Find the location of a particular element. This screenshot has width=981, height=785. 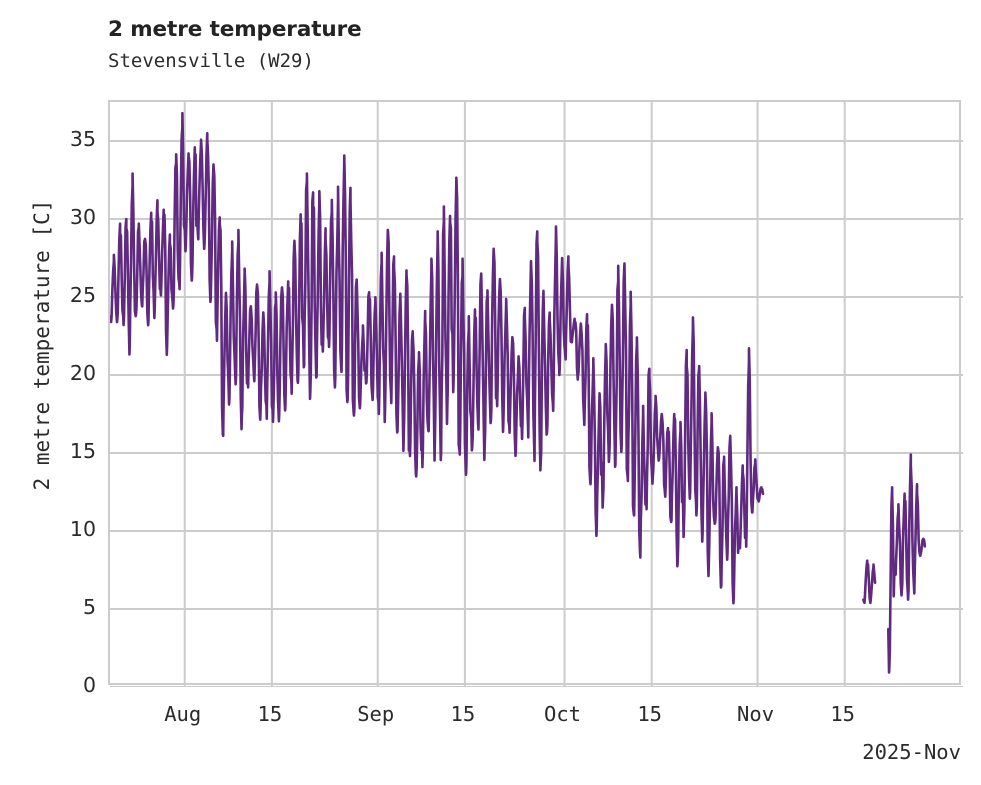

x-axis-offset-label: 2025-Nov is located at coordinates (911, 752).